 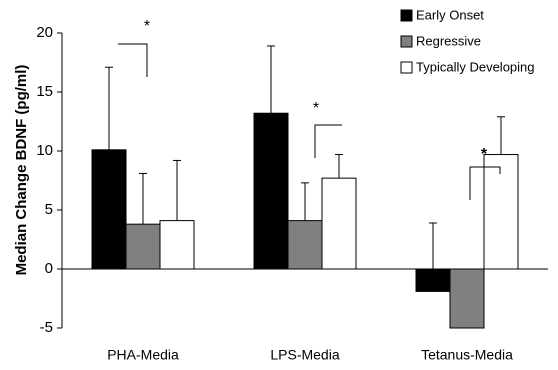 What do you see at coordinates (46, 327) in the screenshot?
I see `y-tick-label: -5` at bounding box center [46, 327].